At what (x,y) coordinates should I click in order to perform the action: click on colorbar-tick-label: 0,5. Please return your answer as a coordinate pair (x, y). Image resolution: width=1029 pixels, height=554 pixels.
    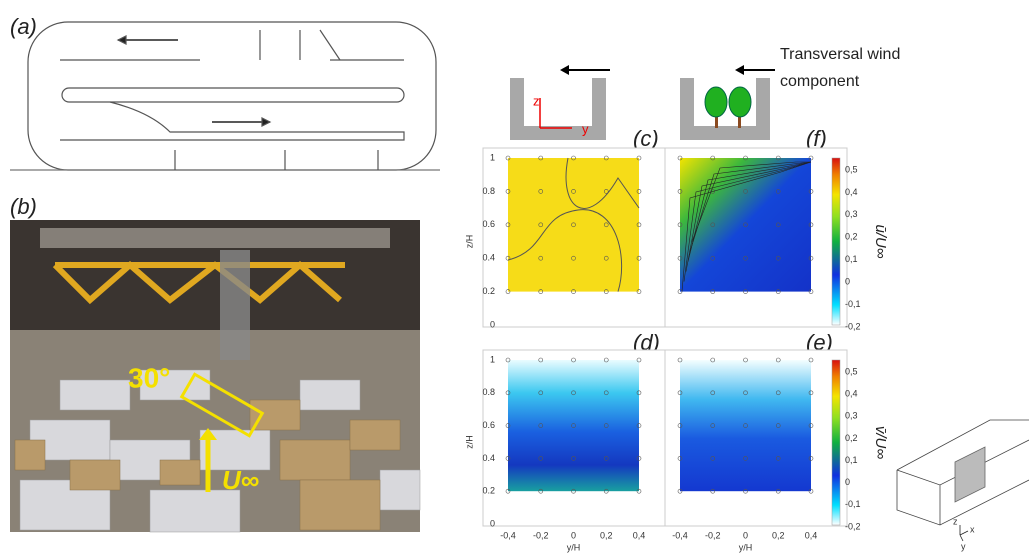
    Looking at the image, I should click on (851, 371).